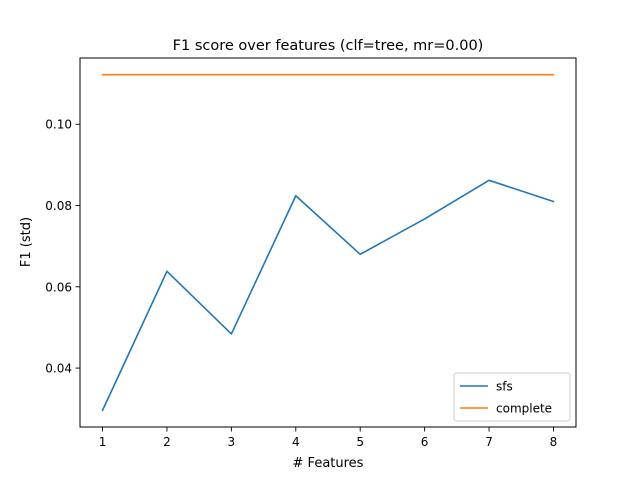  I want to click on x-tick-label: 5, so click(360, 442).